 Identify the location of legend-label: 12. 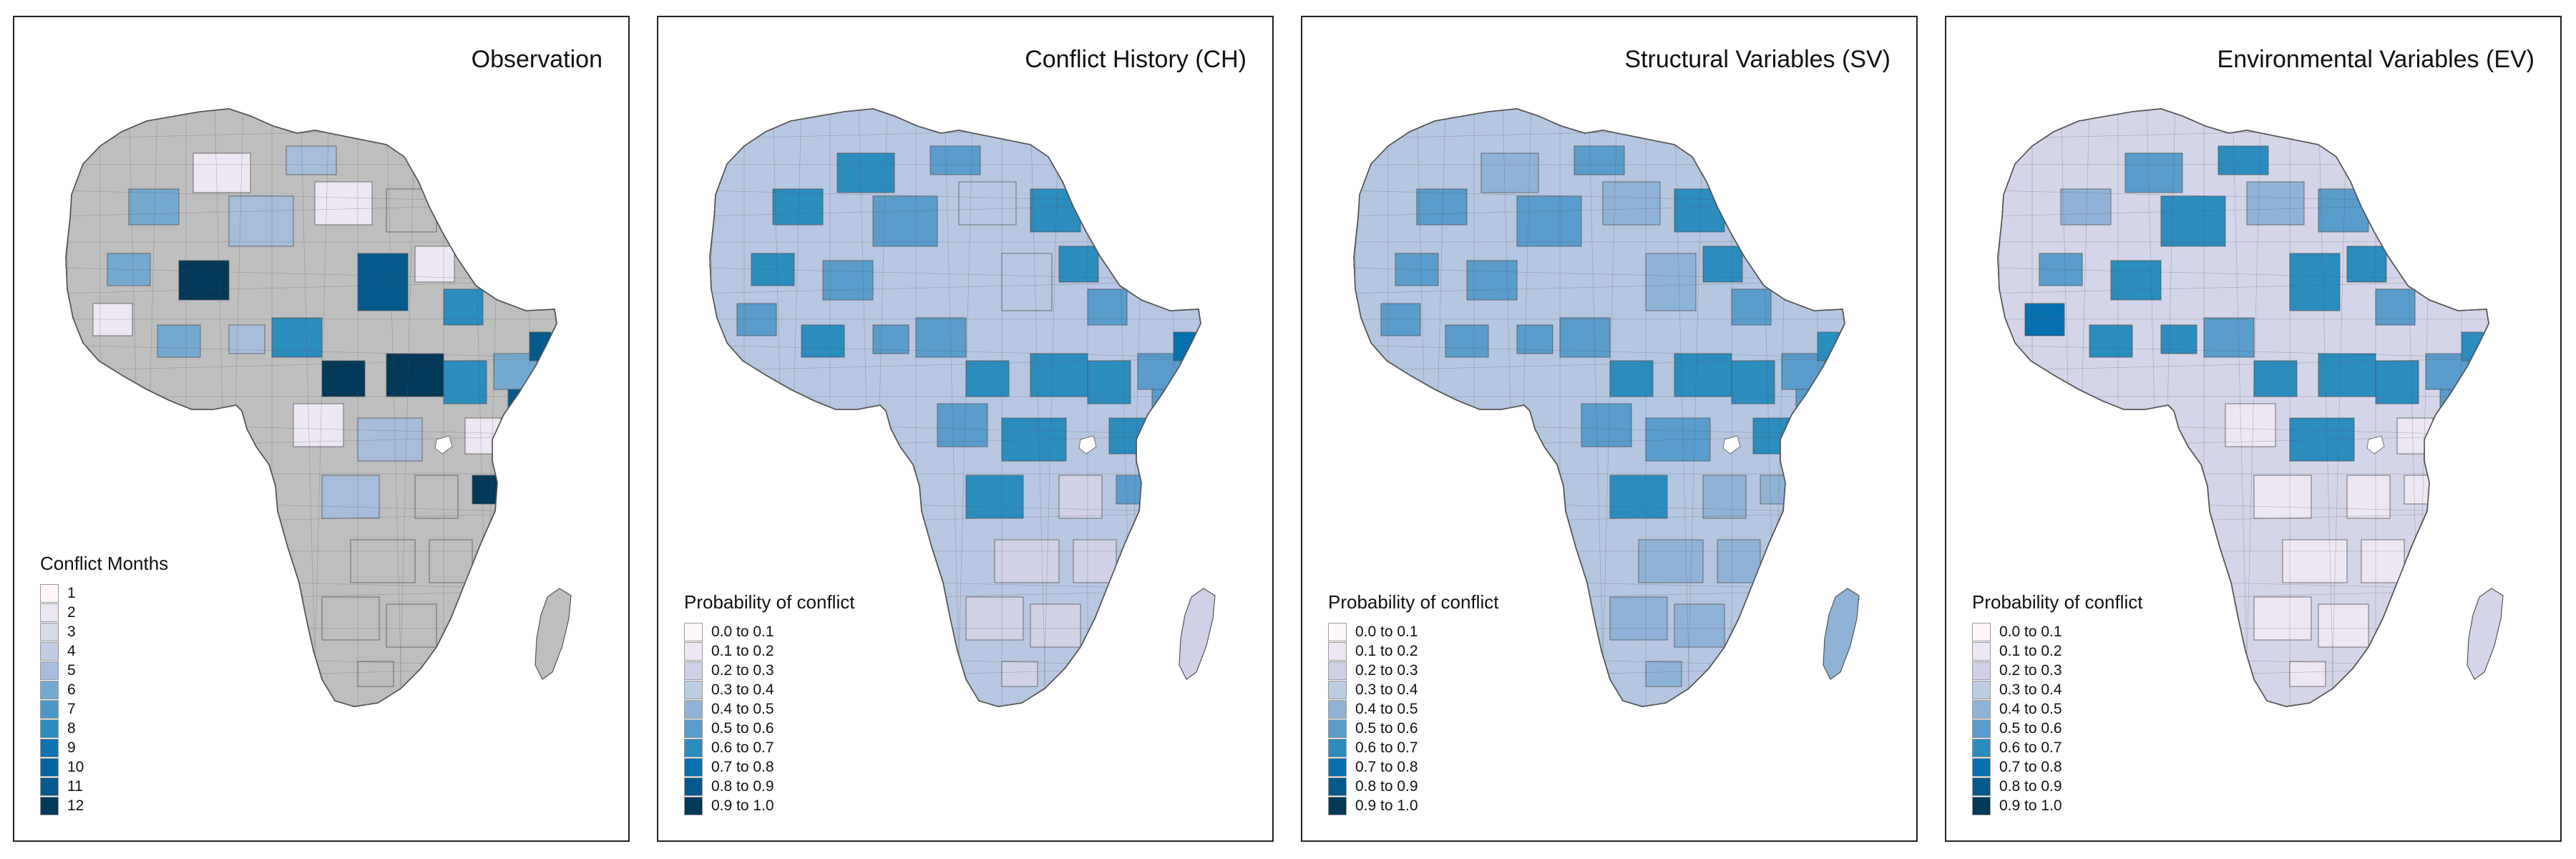
(75, 805).